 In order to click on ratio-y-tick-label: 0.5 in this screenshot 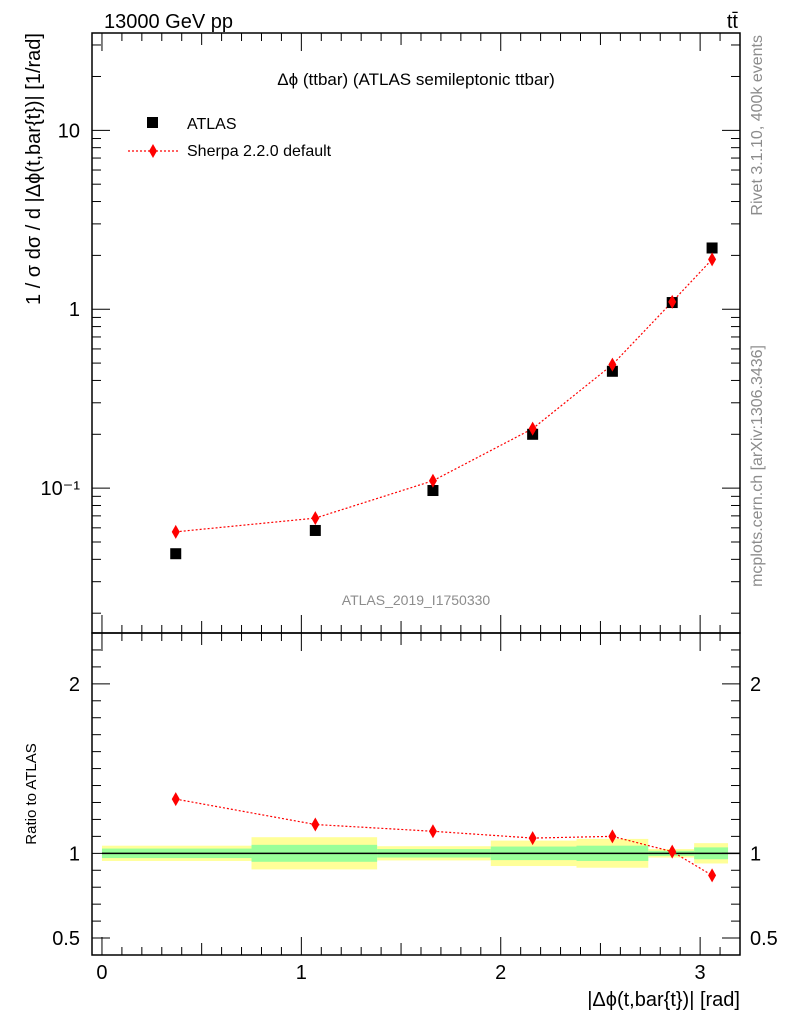, I will do `click(66, 939)`.